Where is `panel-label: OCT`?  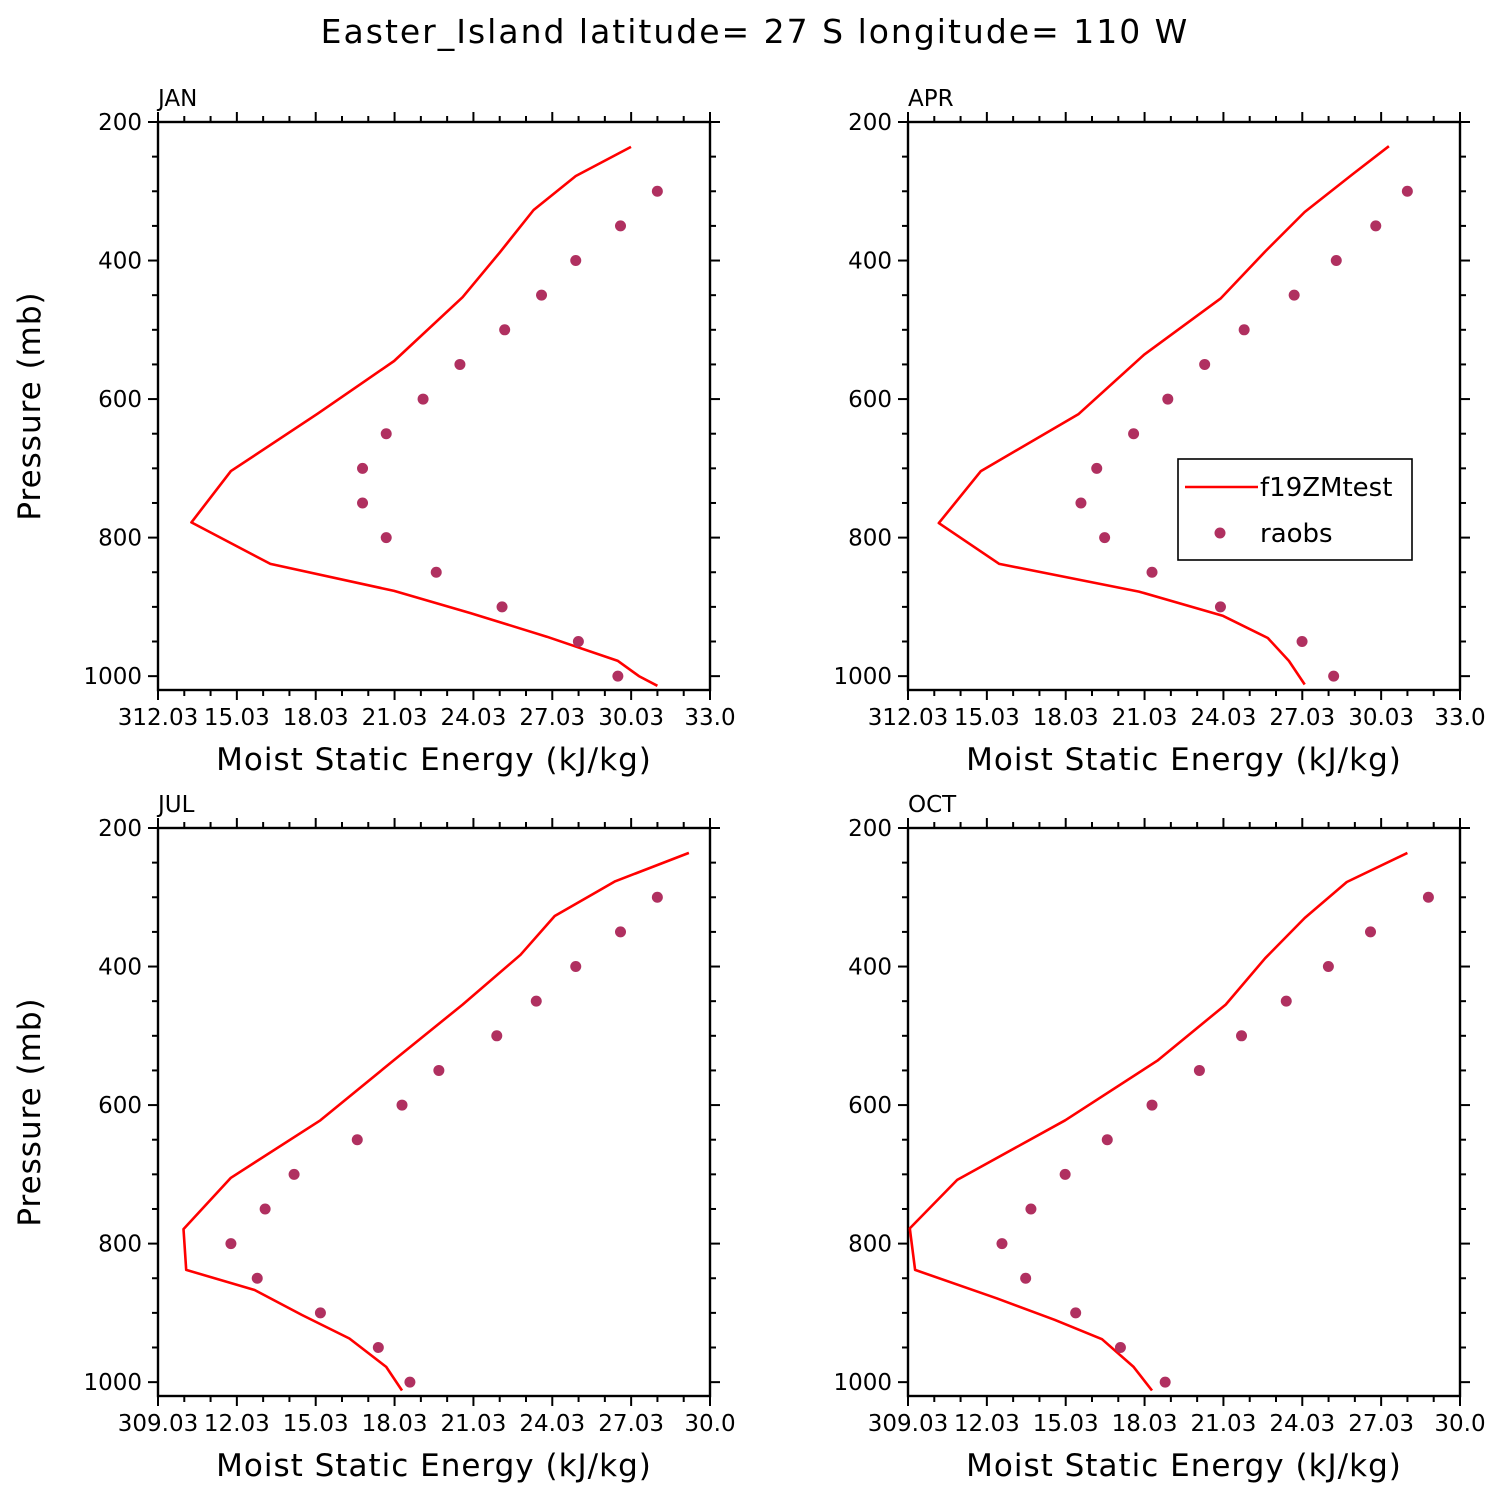 panel-label: OCT is located at coordinates (932, 805).